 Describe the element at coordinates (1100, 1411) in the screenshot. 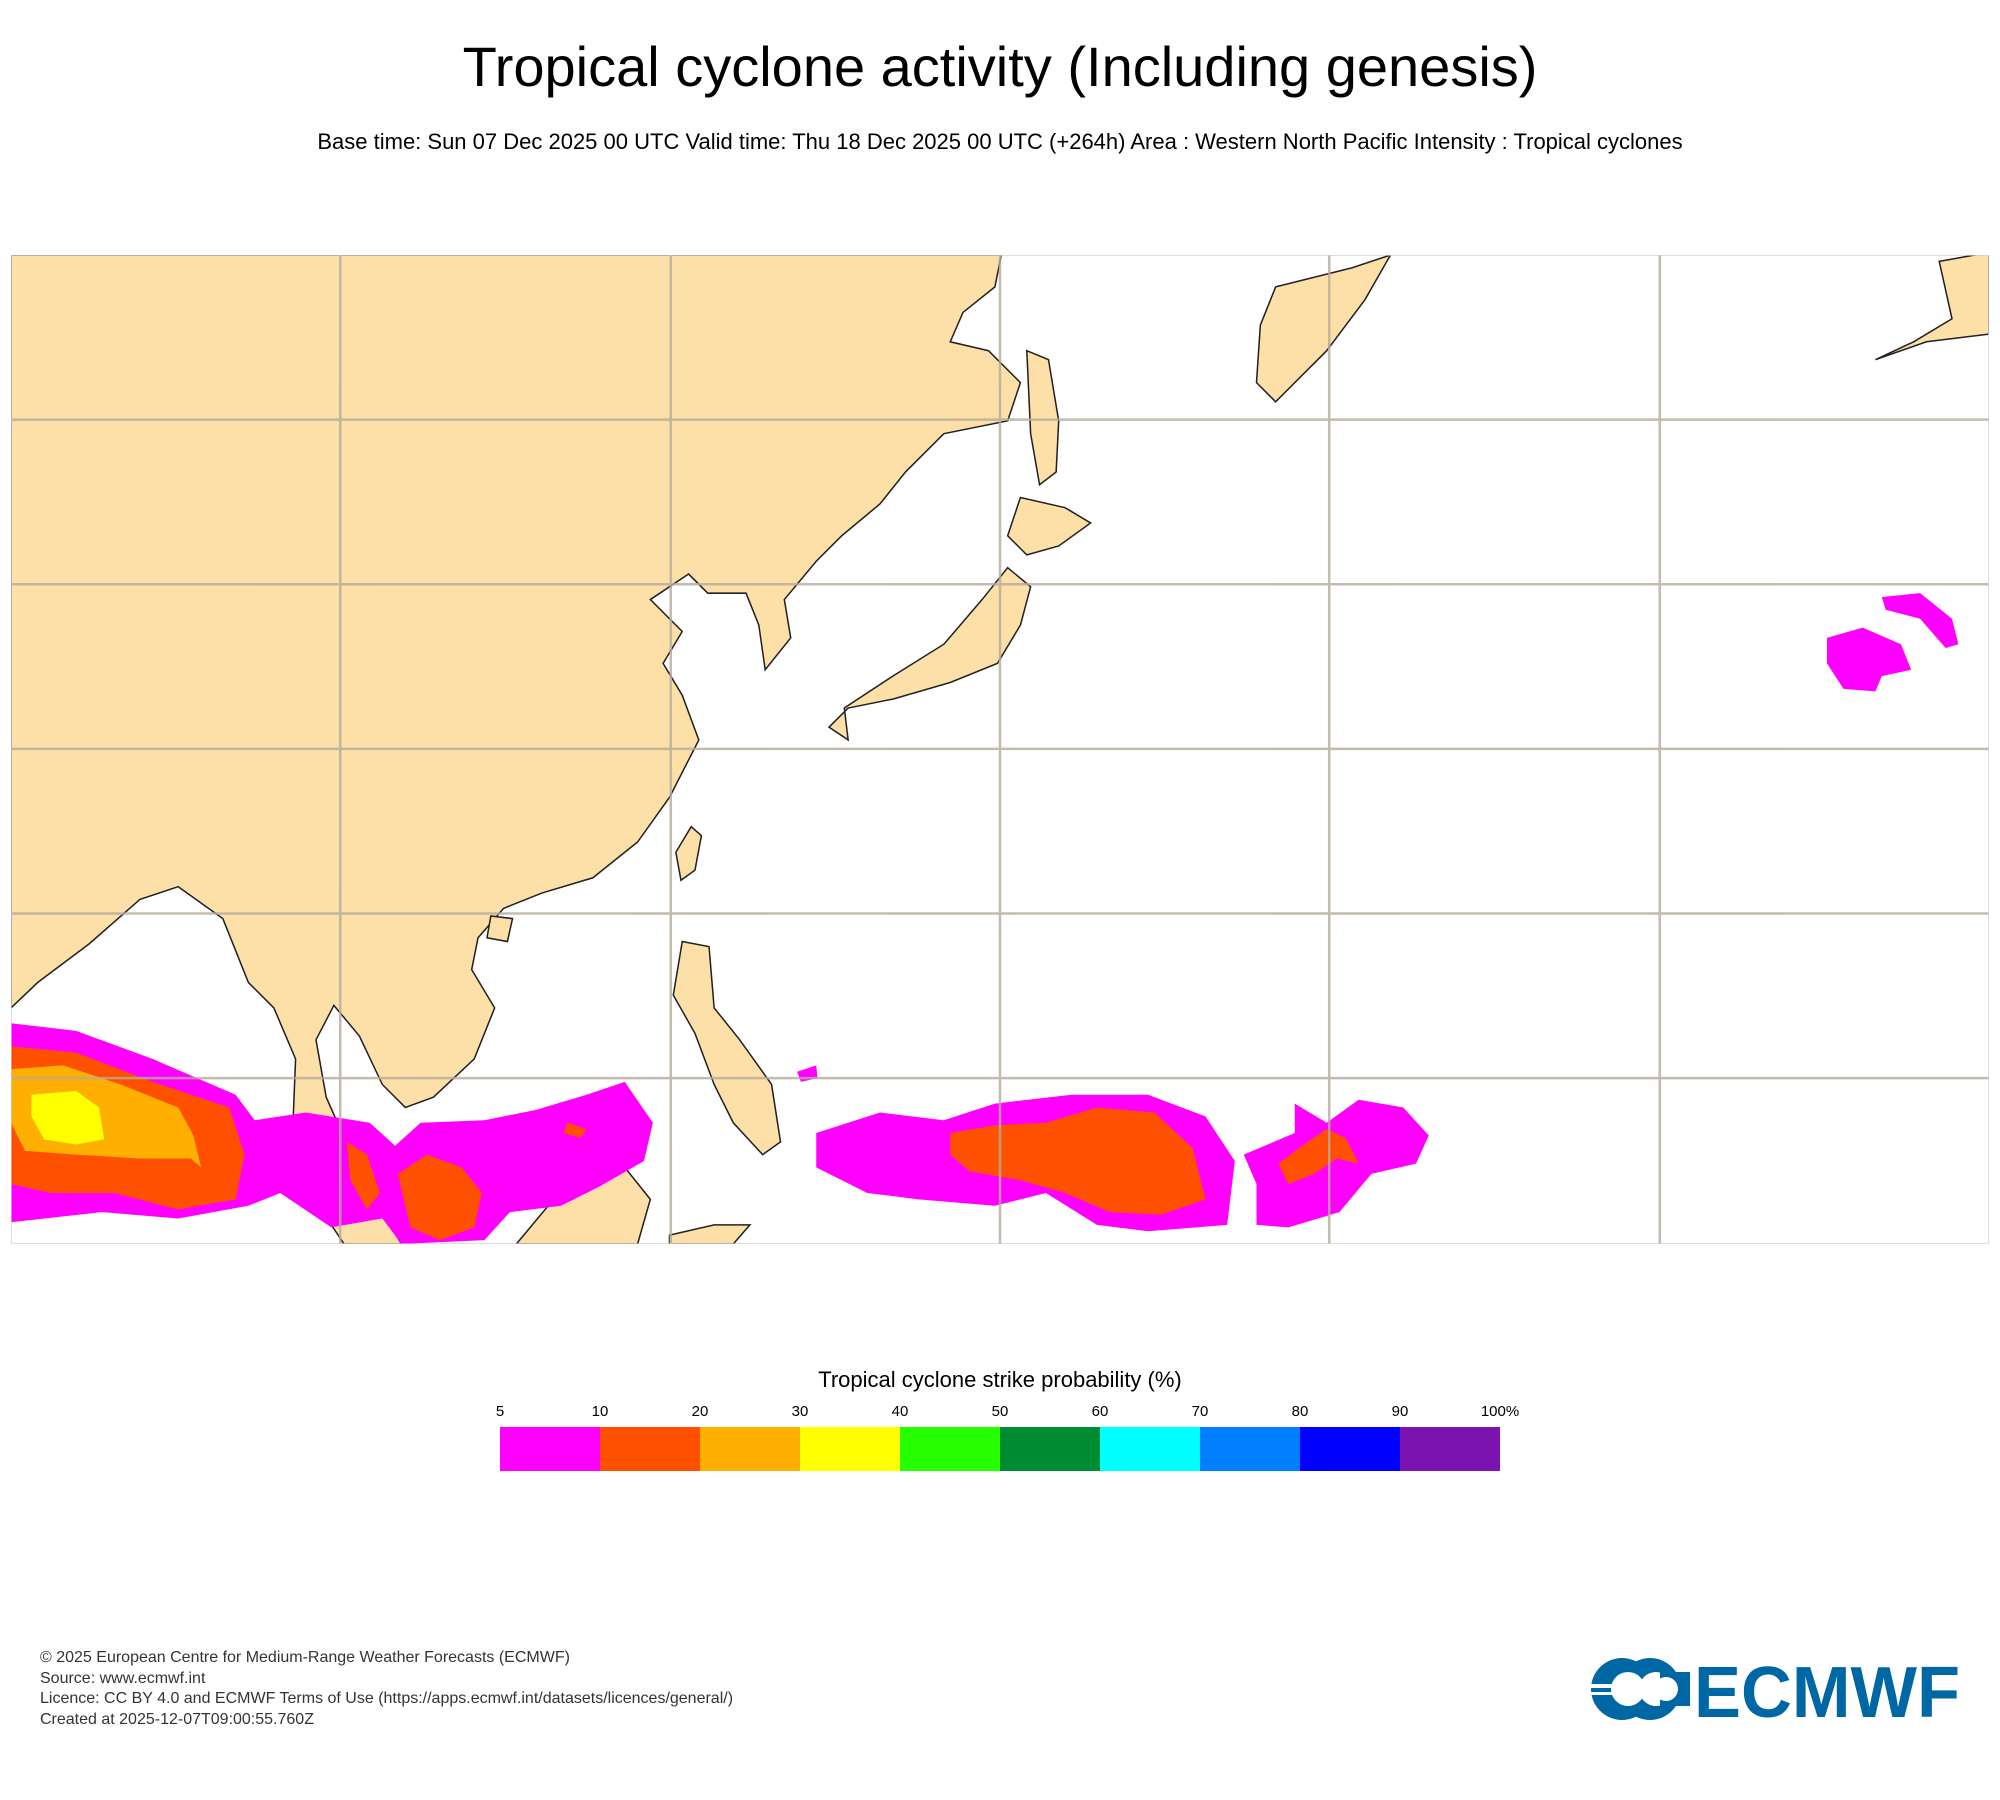

I see `legend-tick-label: 60` at that location.